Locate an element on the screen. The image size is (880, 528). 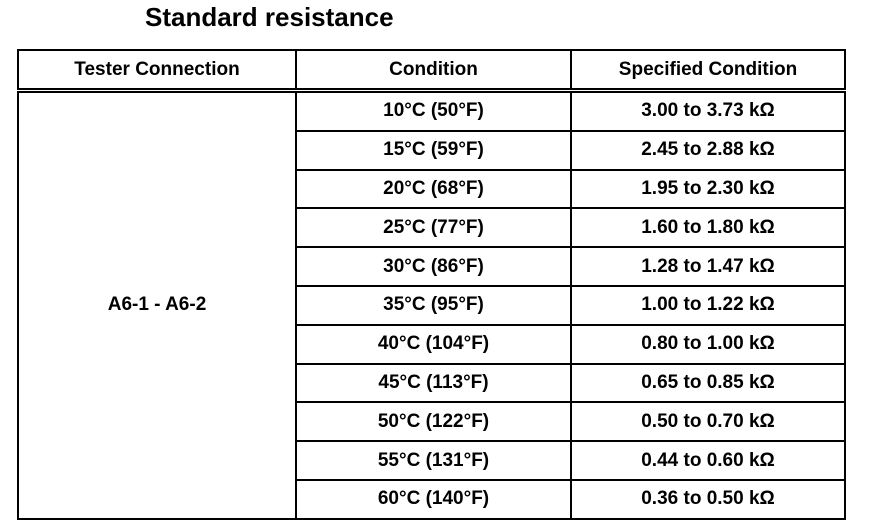
table-row: 30°C (86°F) 1.28 to 1.47 kΩ is located at coordinates (432, 266).